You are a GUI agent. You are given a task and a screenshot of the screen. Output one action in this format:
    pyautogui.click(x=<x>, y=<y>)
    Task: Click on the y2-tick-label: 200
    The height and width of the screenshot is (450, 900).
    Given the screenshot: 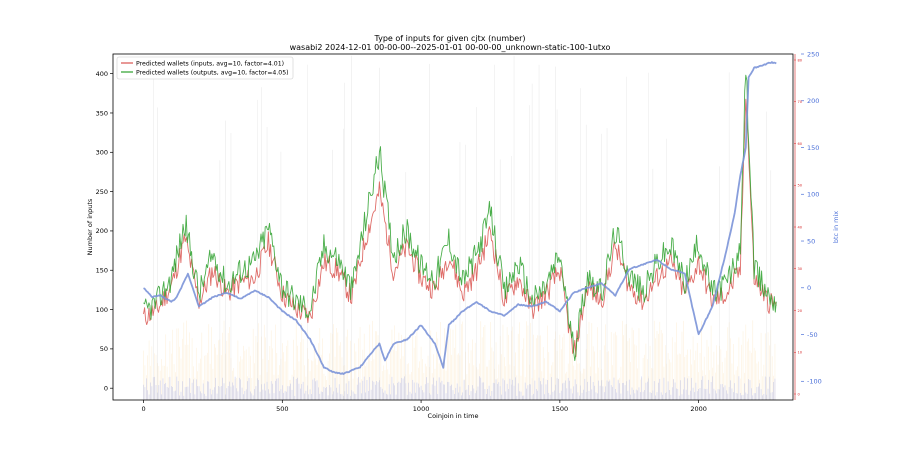 What is the action you would take?
    pyautogui.click(x=813, y=101)
    